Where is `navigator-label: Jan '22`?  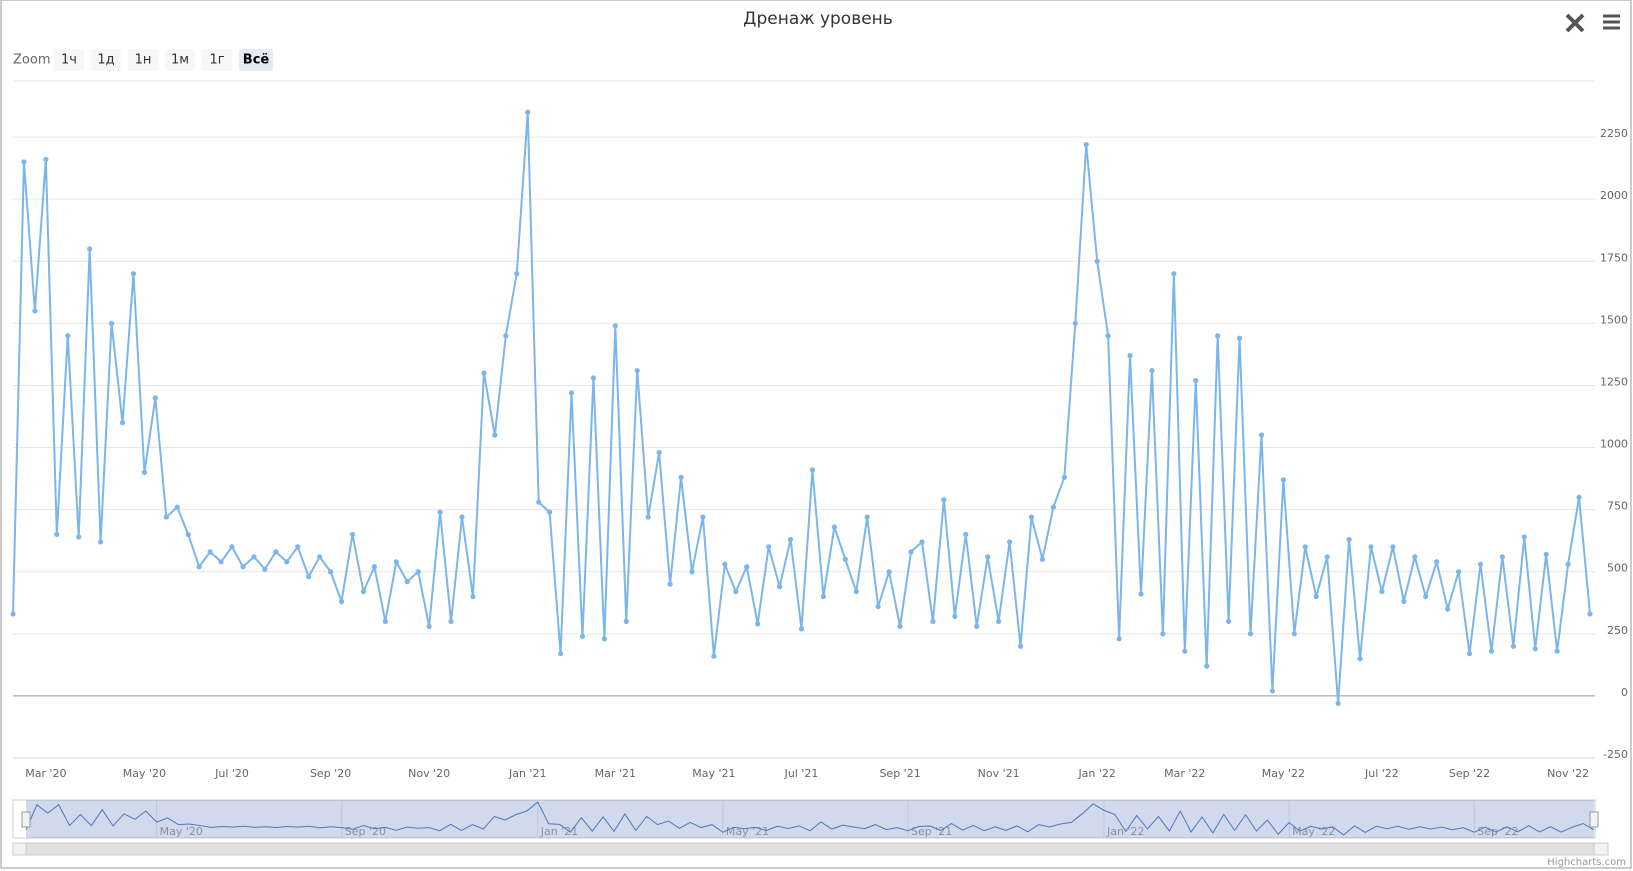
navigator-label: Jan '22 is located at coordinates (1125, 831).